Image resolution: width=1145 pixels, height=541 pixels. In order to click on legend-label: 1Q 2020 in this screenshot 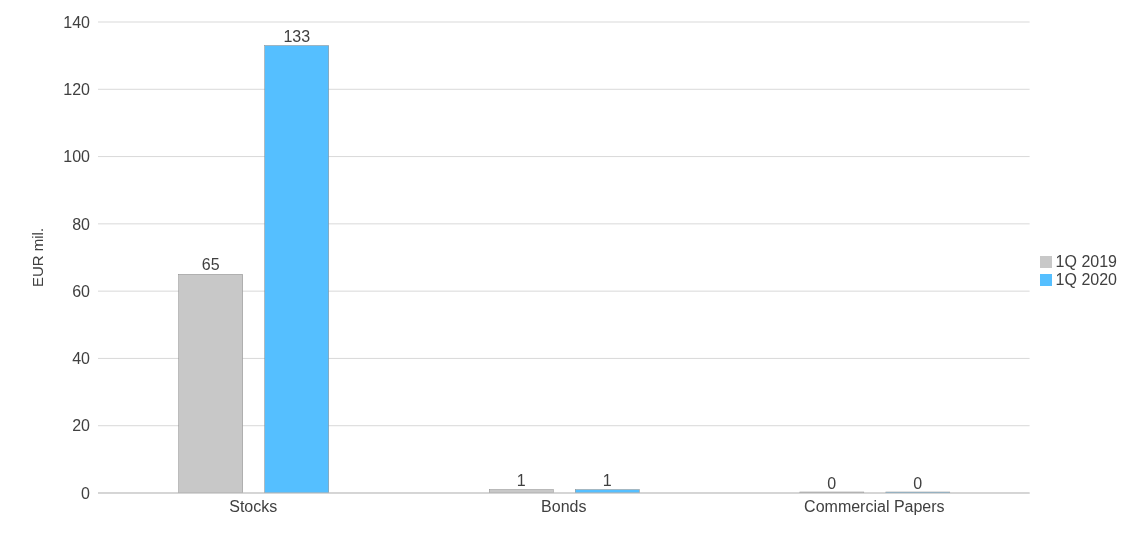, I will do `click(1086, 279)`.